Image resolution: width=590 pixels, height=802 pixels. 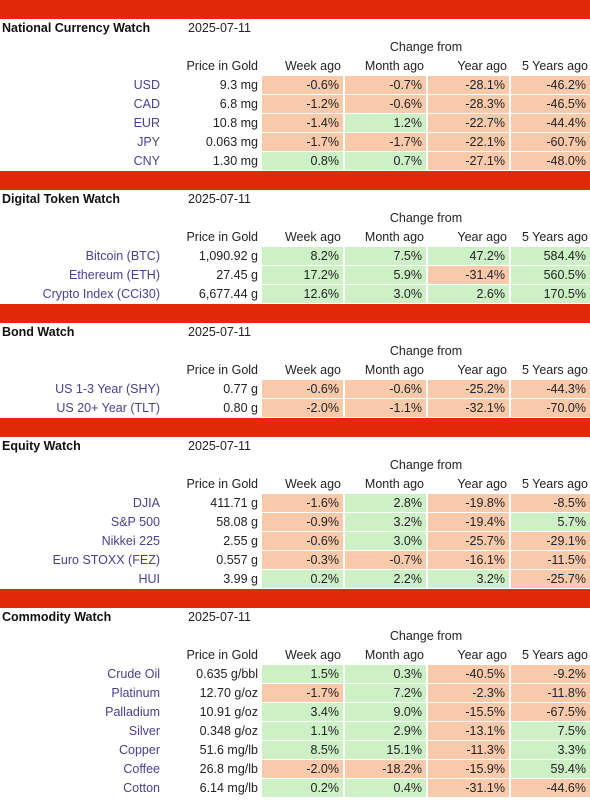 What do you see at coordinates (146, 123) in the screenshot?
I see `asset-label: EUR` at bounding box center [146, 123].